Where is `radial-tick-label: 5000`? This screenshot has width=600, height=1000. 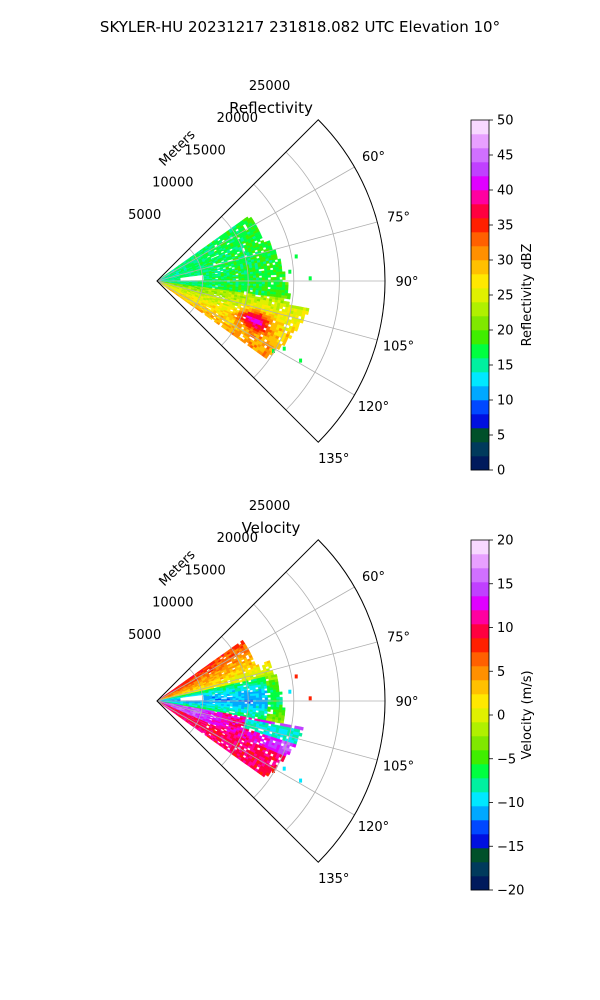 radial-tick-label: 5000 is located at coordinates (144, 215).